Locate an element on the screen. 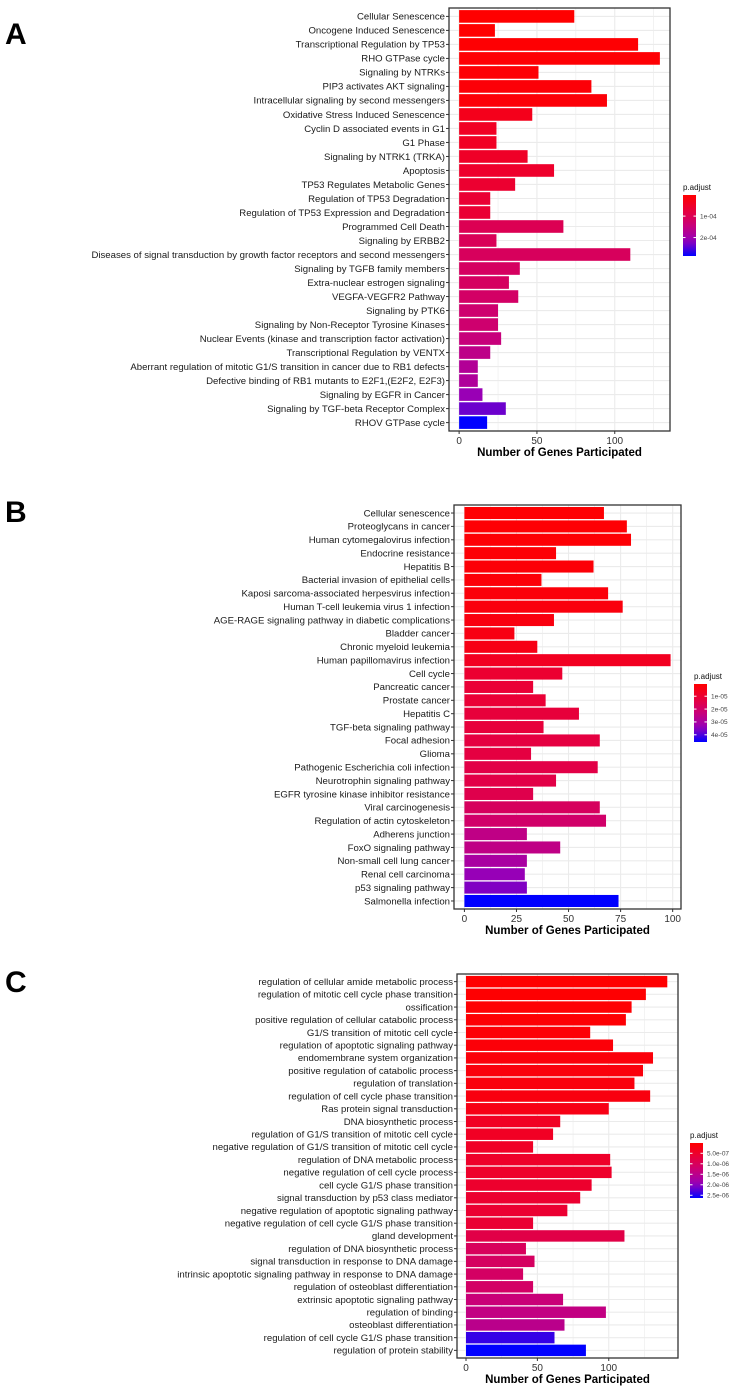  category-label: osteoblast differentiation is located at coordinates (401, 1325).